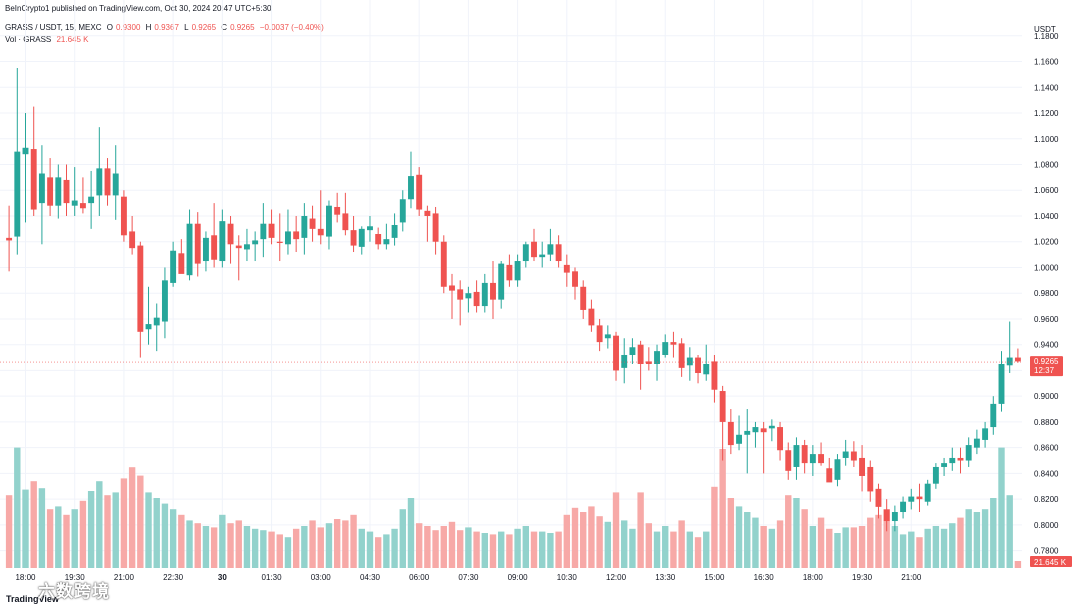 This screenshot has width=1080, height=610. Describe the element at coordinates (321, 577) in the screenshot. I see `x-tick-label: 03:00` at that location.